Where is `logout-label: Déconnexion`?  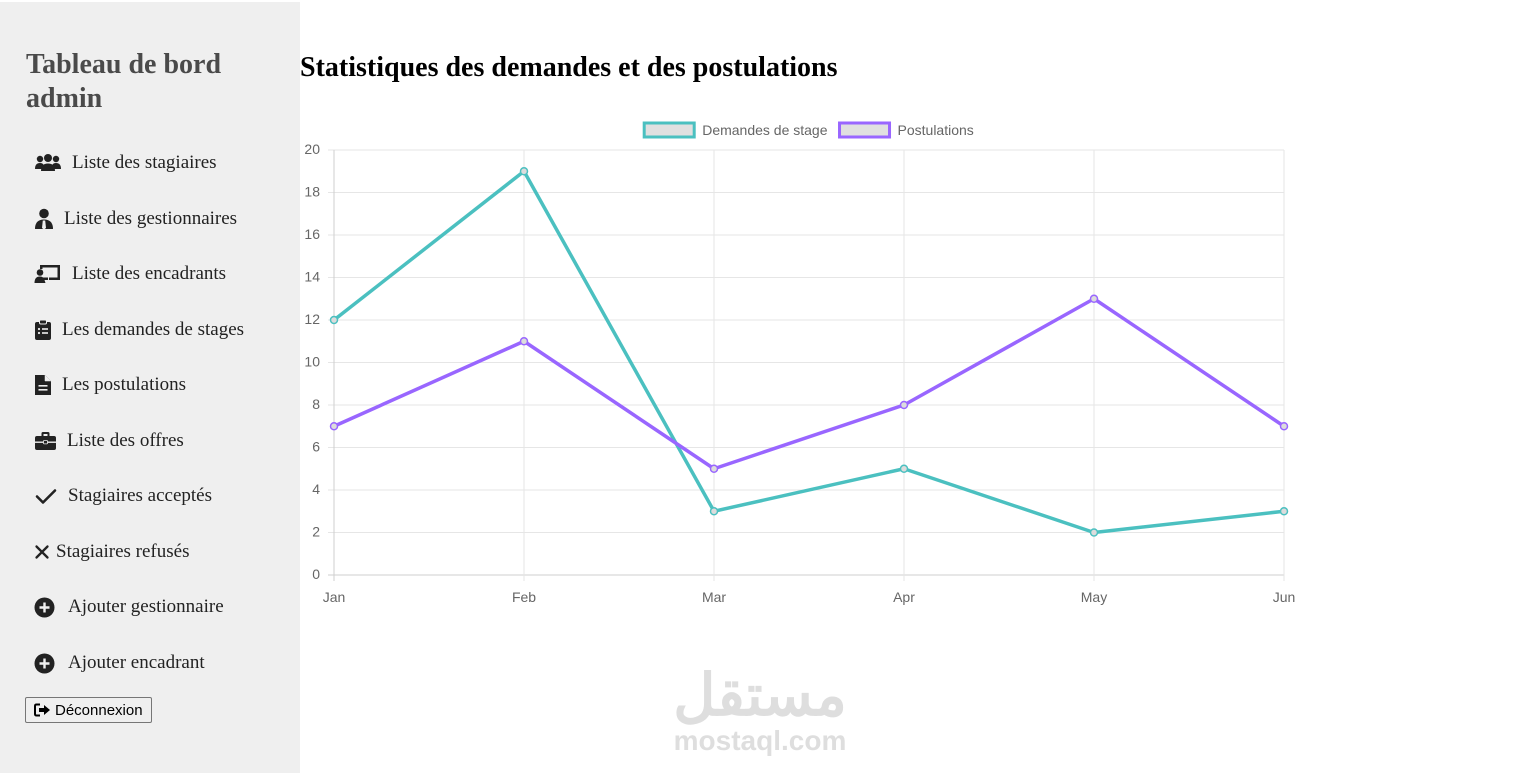
logout-label: Déconnexion is located at coordinates (99, 710).